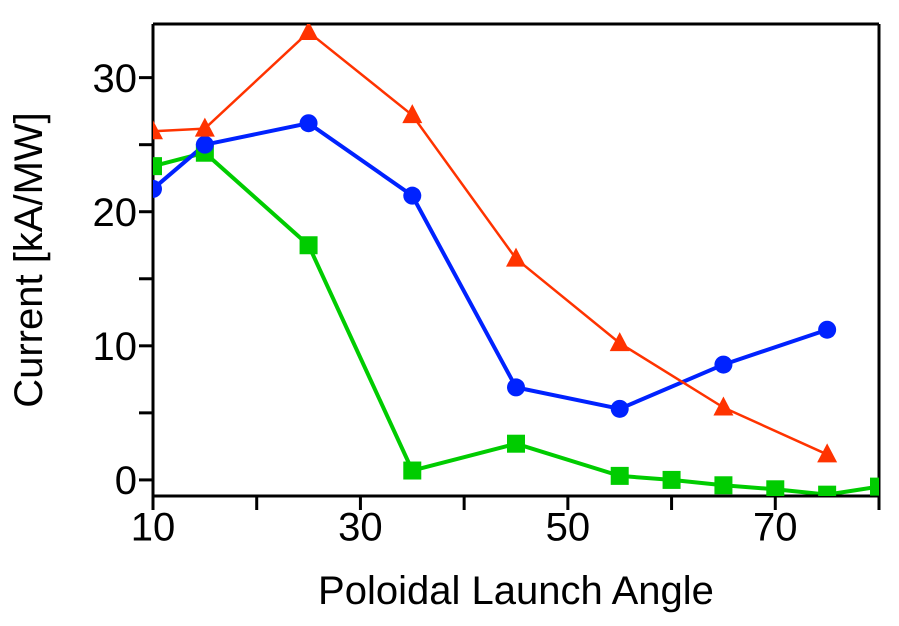 This screenshot has height=626, width=899. What do you see at coordinates (568, 527) in the screenshot?
I see `x-tick-label: 50` at bounding box center [568, 527].